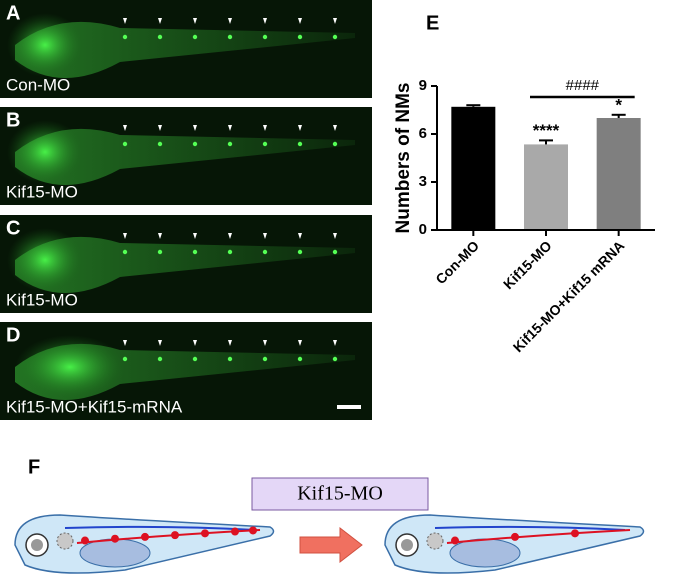 This screenshot has width=675, height=581. What do you see at coordinates (349, 407) in the screenshot?
I see `scale-bar` at bounding box center [349, 407].